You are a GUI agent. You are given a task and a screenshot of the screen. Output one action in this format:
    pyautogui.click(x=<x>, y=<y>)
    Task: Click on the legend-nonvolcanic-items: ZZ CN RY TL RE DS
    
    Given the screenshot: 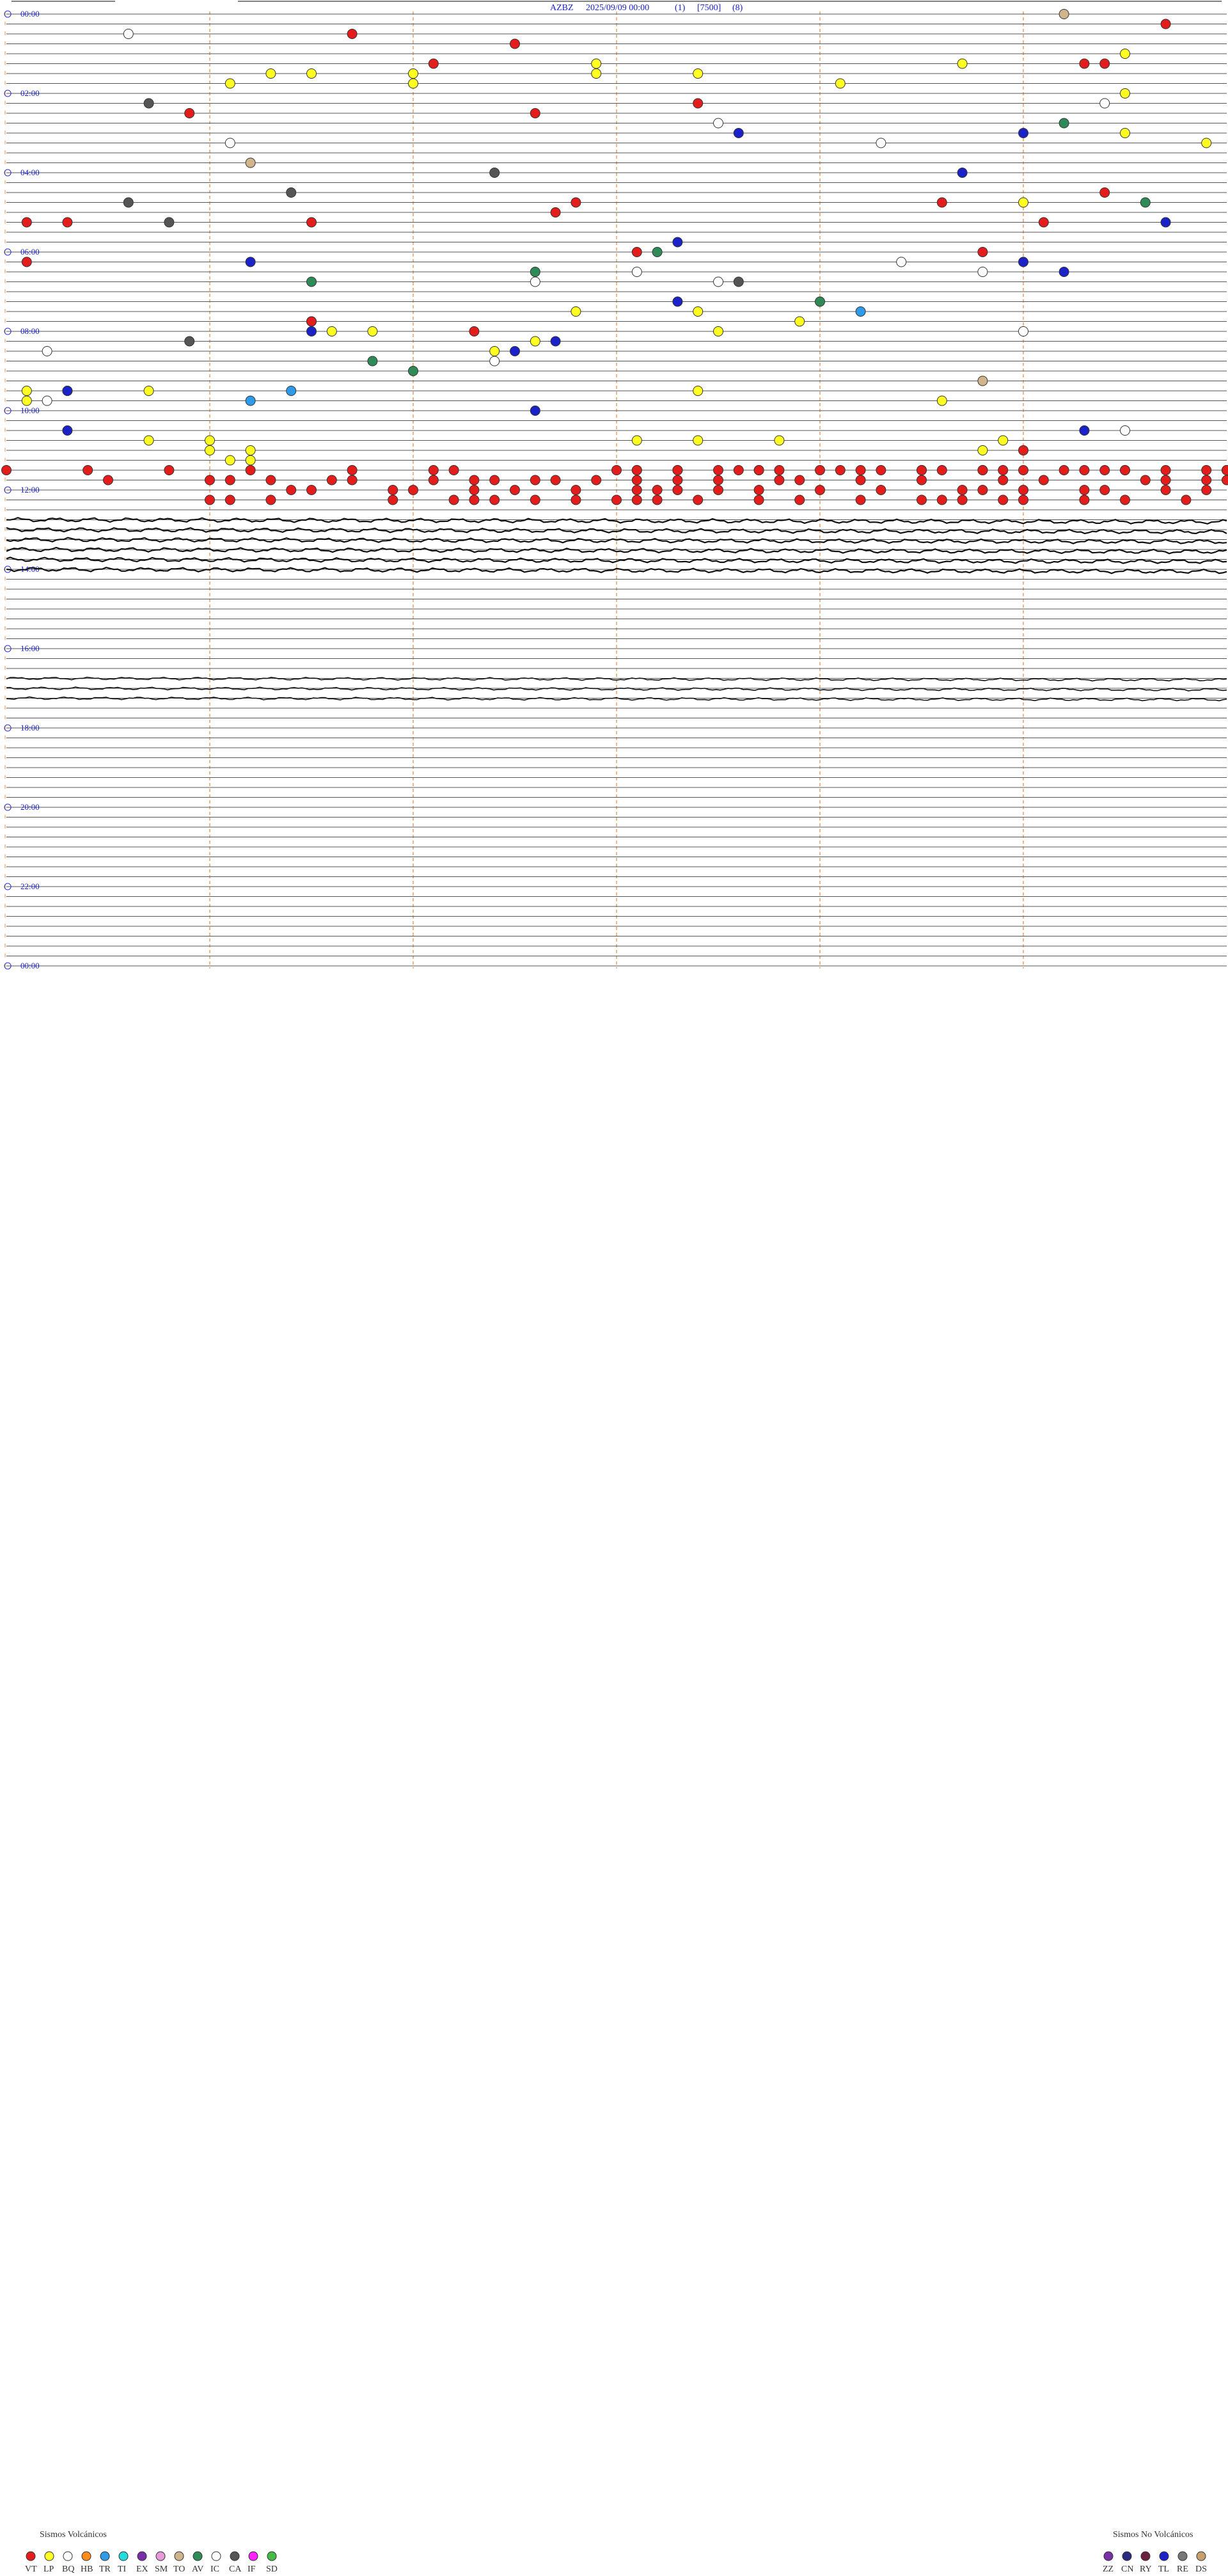 What is the action you would take?
    pyautogui.click(x=1155, y=2562)
    